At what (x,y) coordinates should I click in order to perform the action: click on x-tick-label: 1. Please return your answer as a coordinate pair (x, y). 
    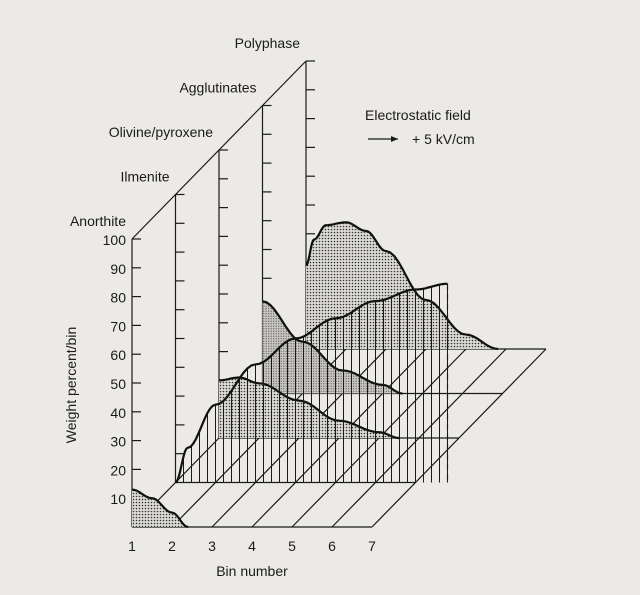
    Looking at the image, I should click on (132, 546).